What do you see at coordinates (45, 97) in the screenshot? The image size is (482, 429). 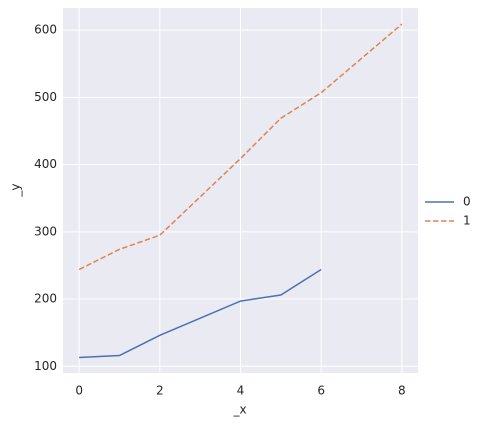 I see `y-tick-label: 500` at bounding box center [45, 97].